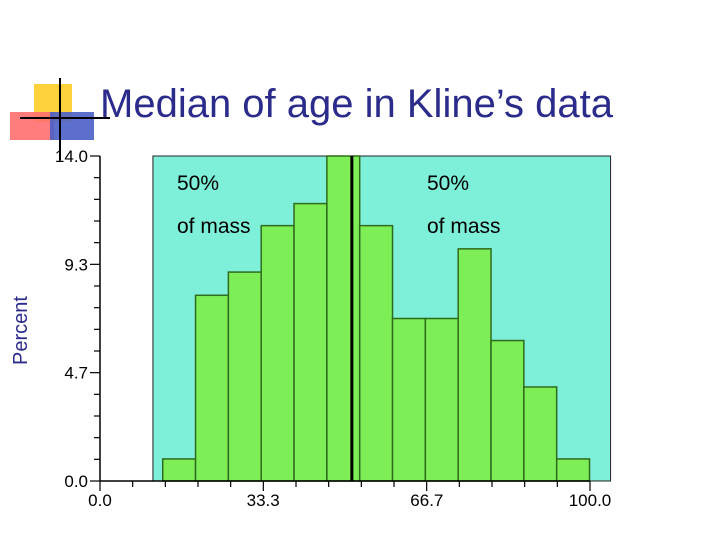  What do you see at coordinates (263, 500) in the screenshot?
I see `x-tick-label: 33.3` at bounding box center [263, 500].